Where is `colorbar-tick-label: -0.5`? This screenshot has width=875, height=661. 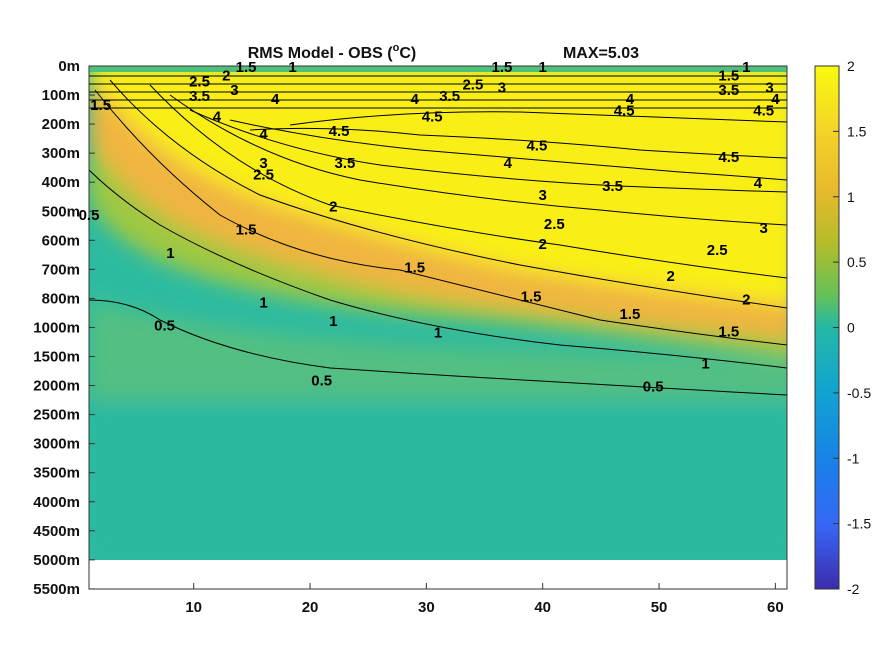
colorbar-tick-label: -0.5 is located at coordinates (859, 393).